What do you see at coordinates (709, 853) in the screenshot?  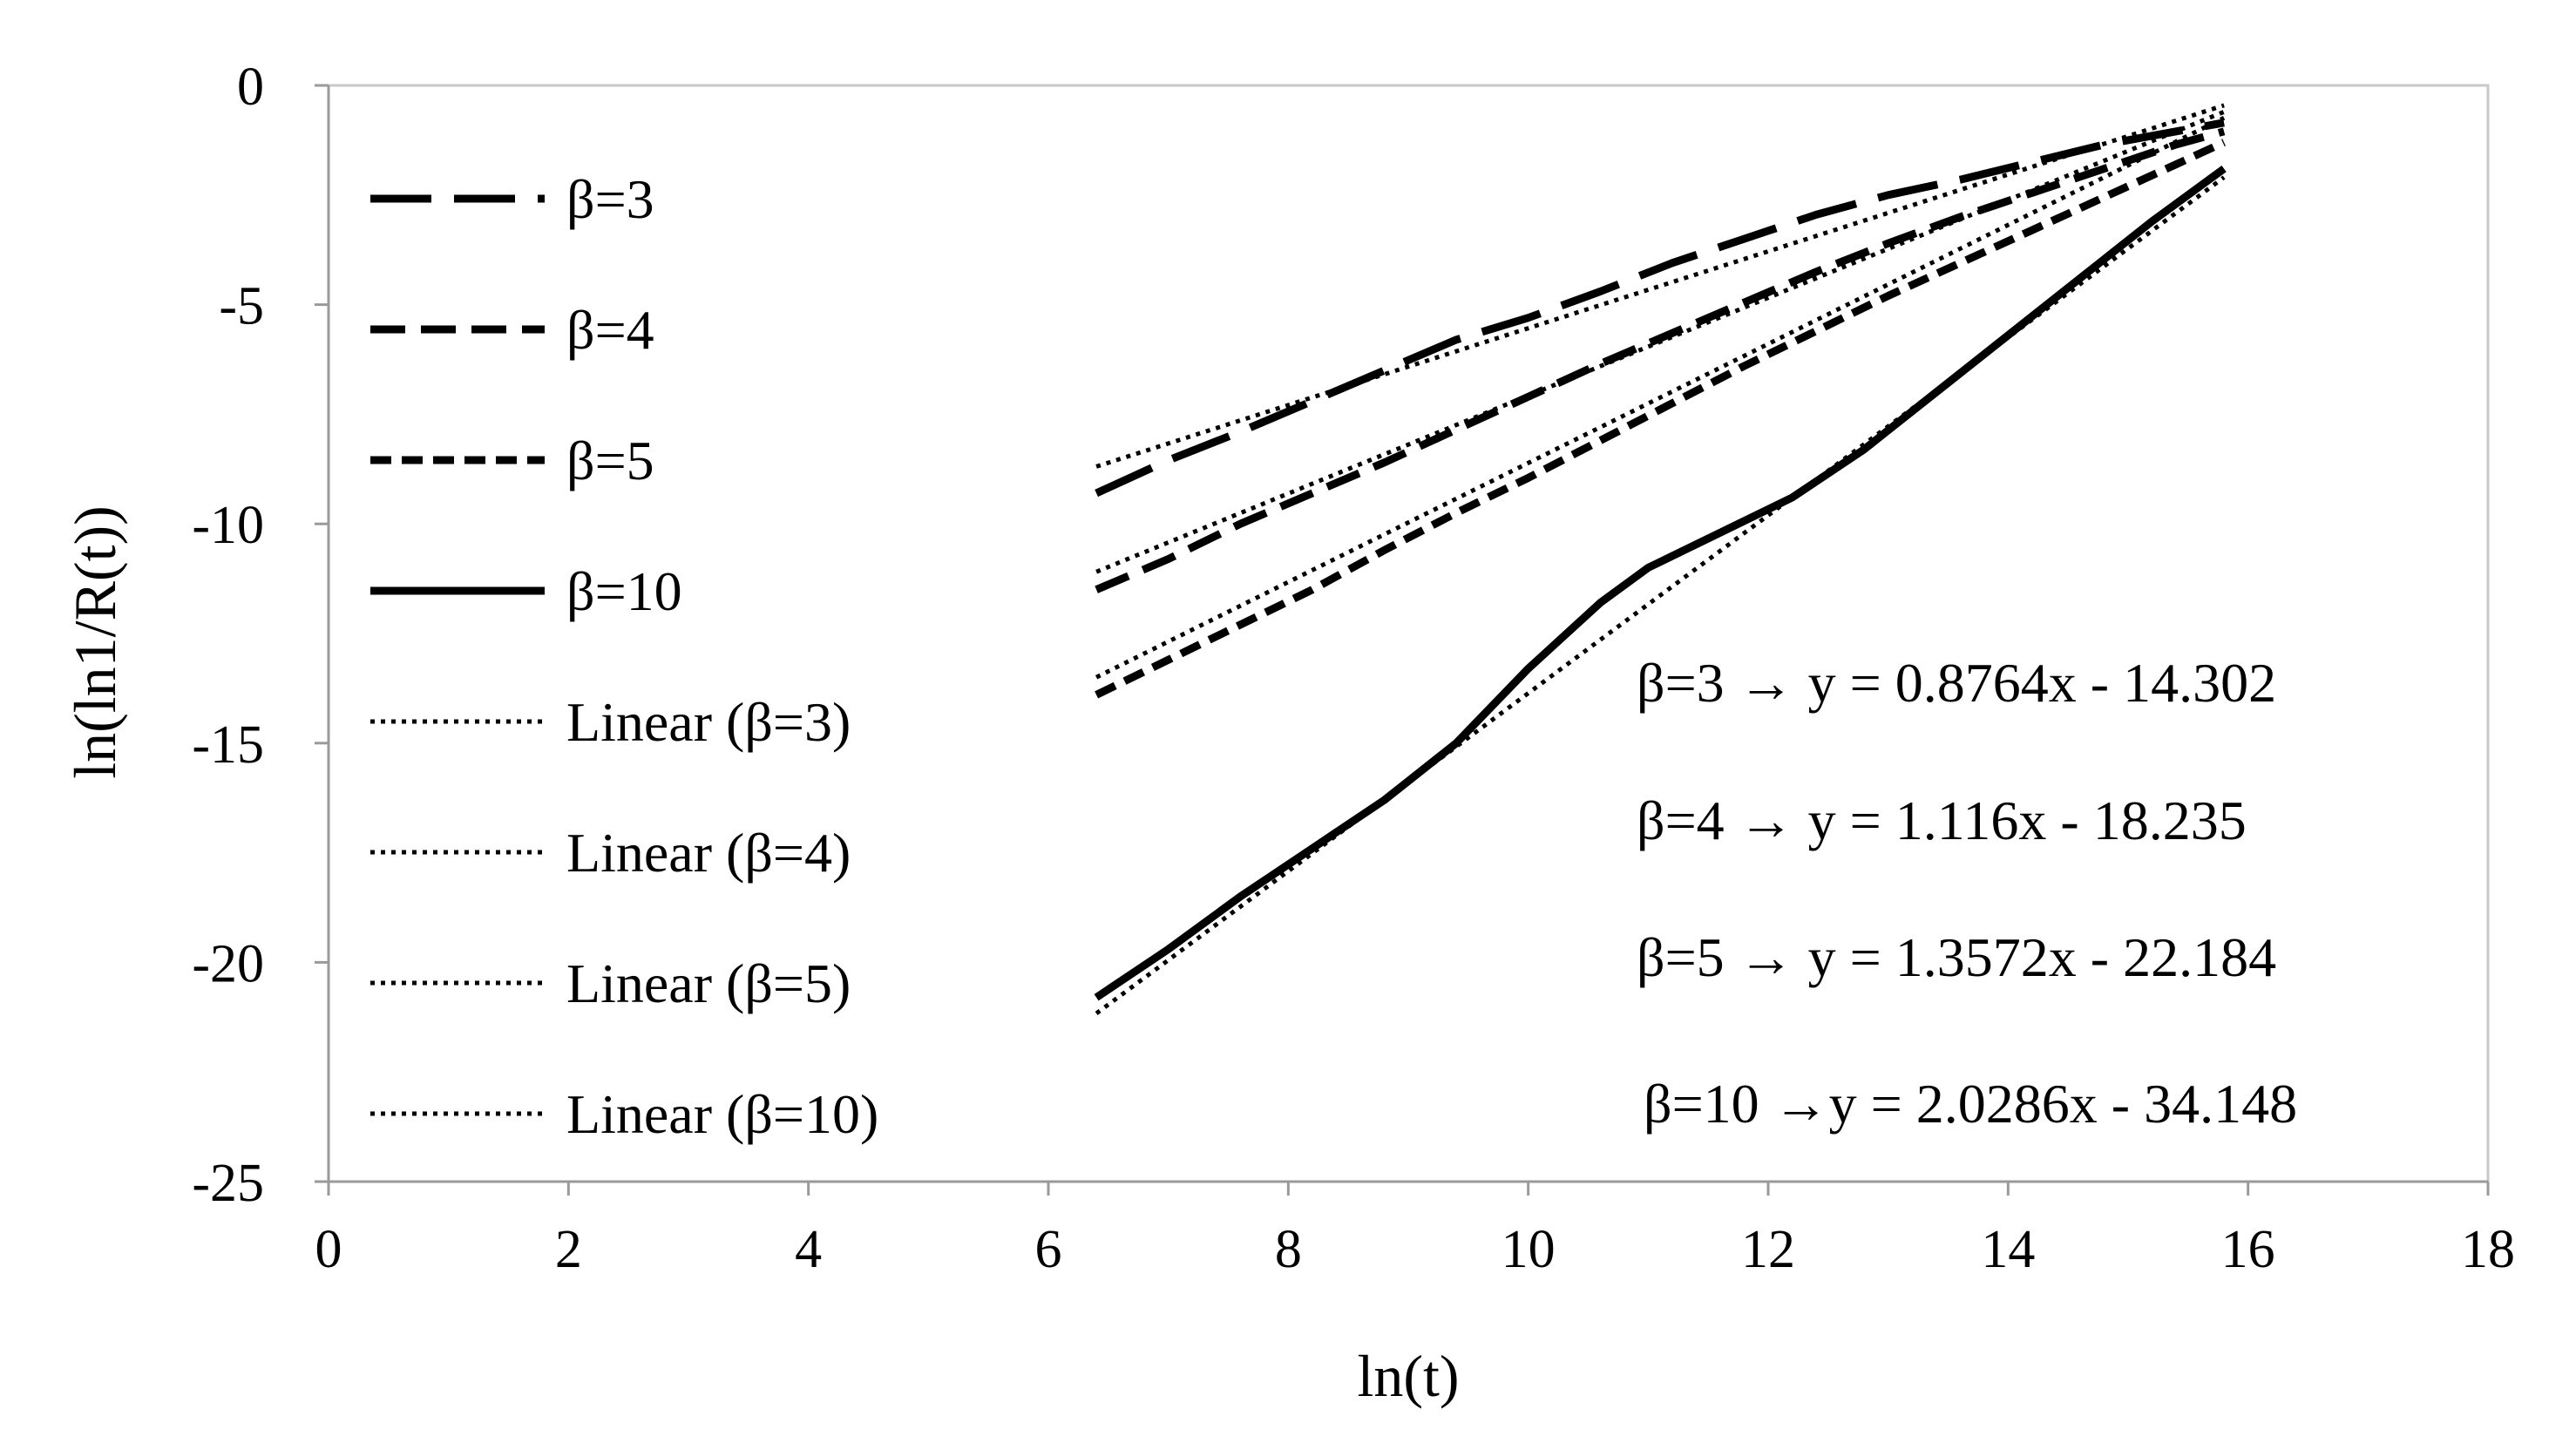 I see `legend-label-6: Linear (β=4)` at bounding box center [709, 853].